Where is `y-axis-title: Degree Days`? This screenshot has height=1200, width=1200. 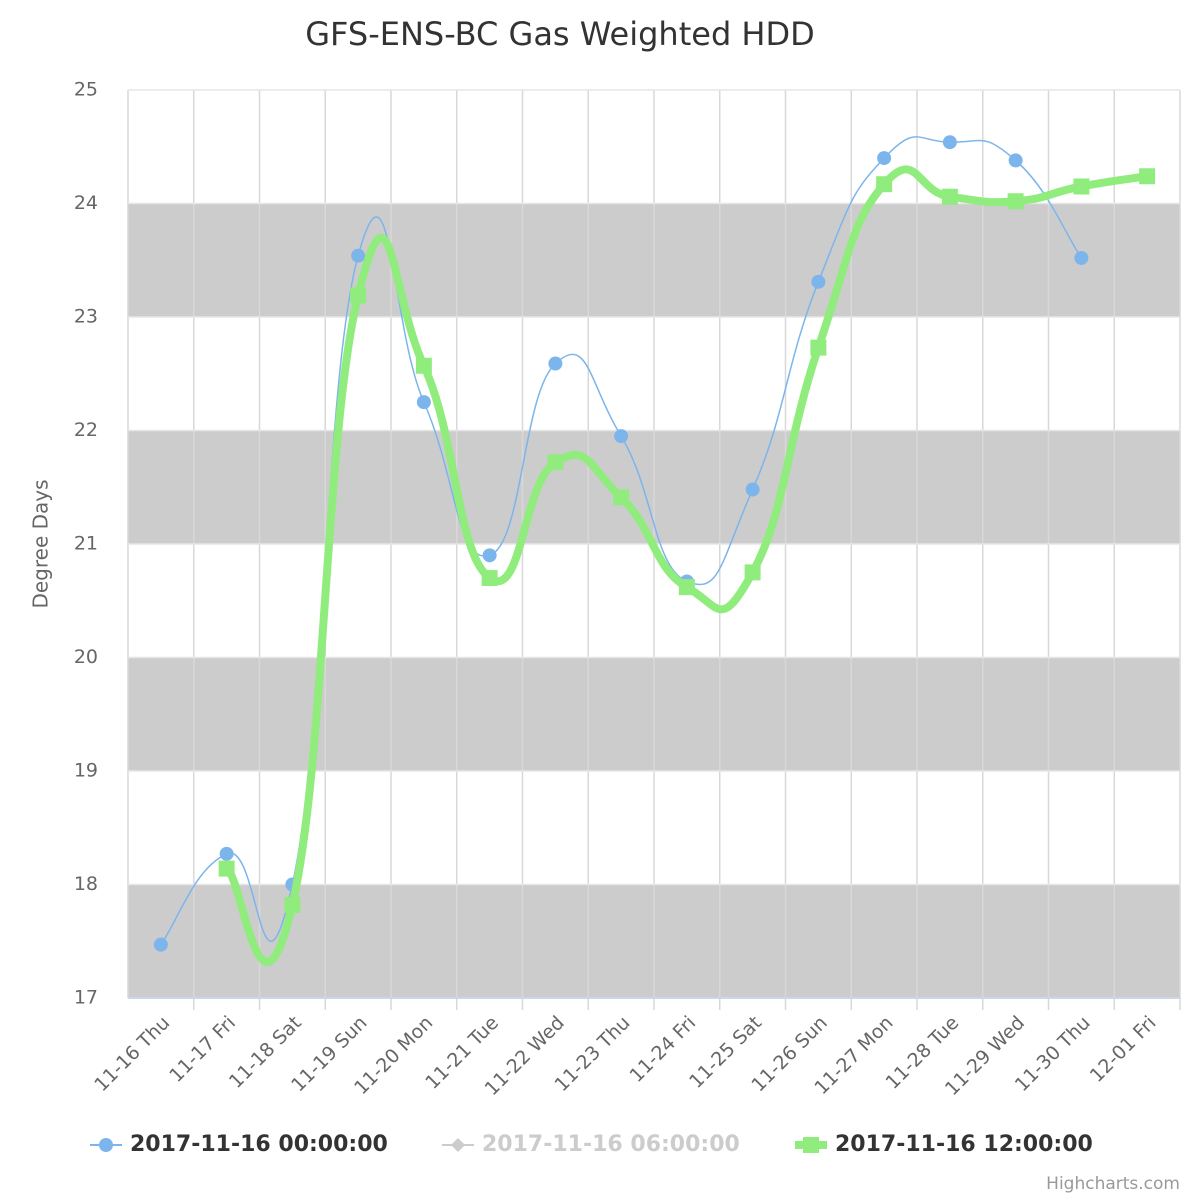 y-axis-title: Degree Days is located at coordinates (41, 543).